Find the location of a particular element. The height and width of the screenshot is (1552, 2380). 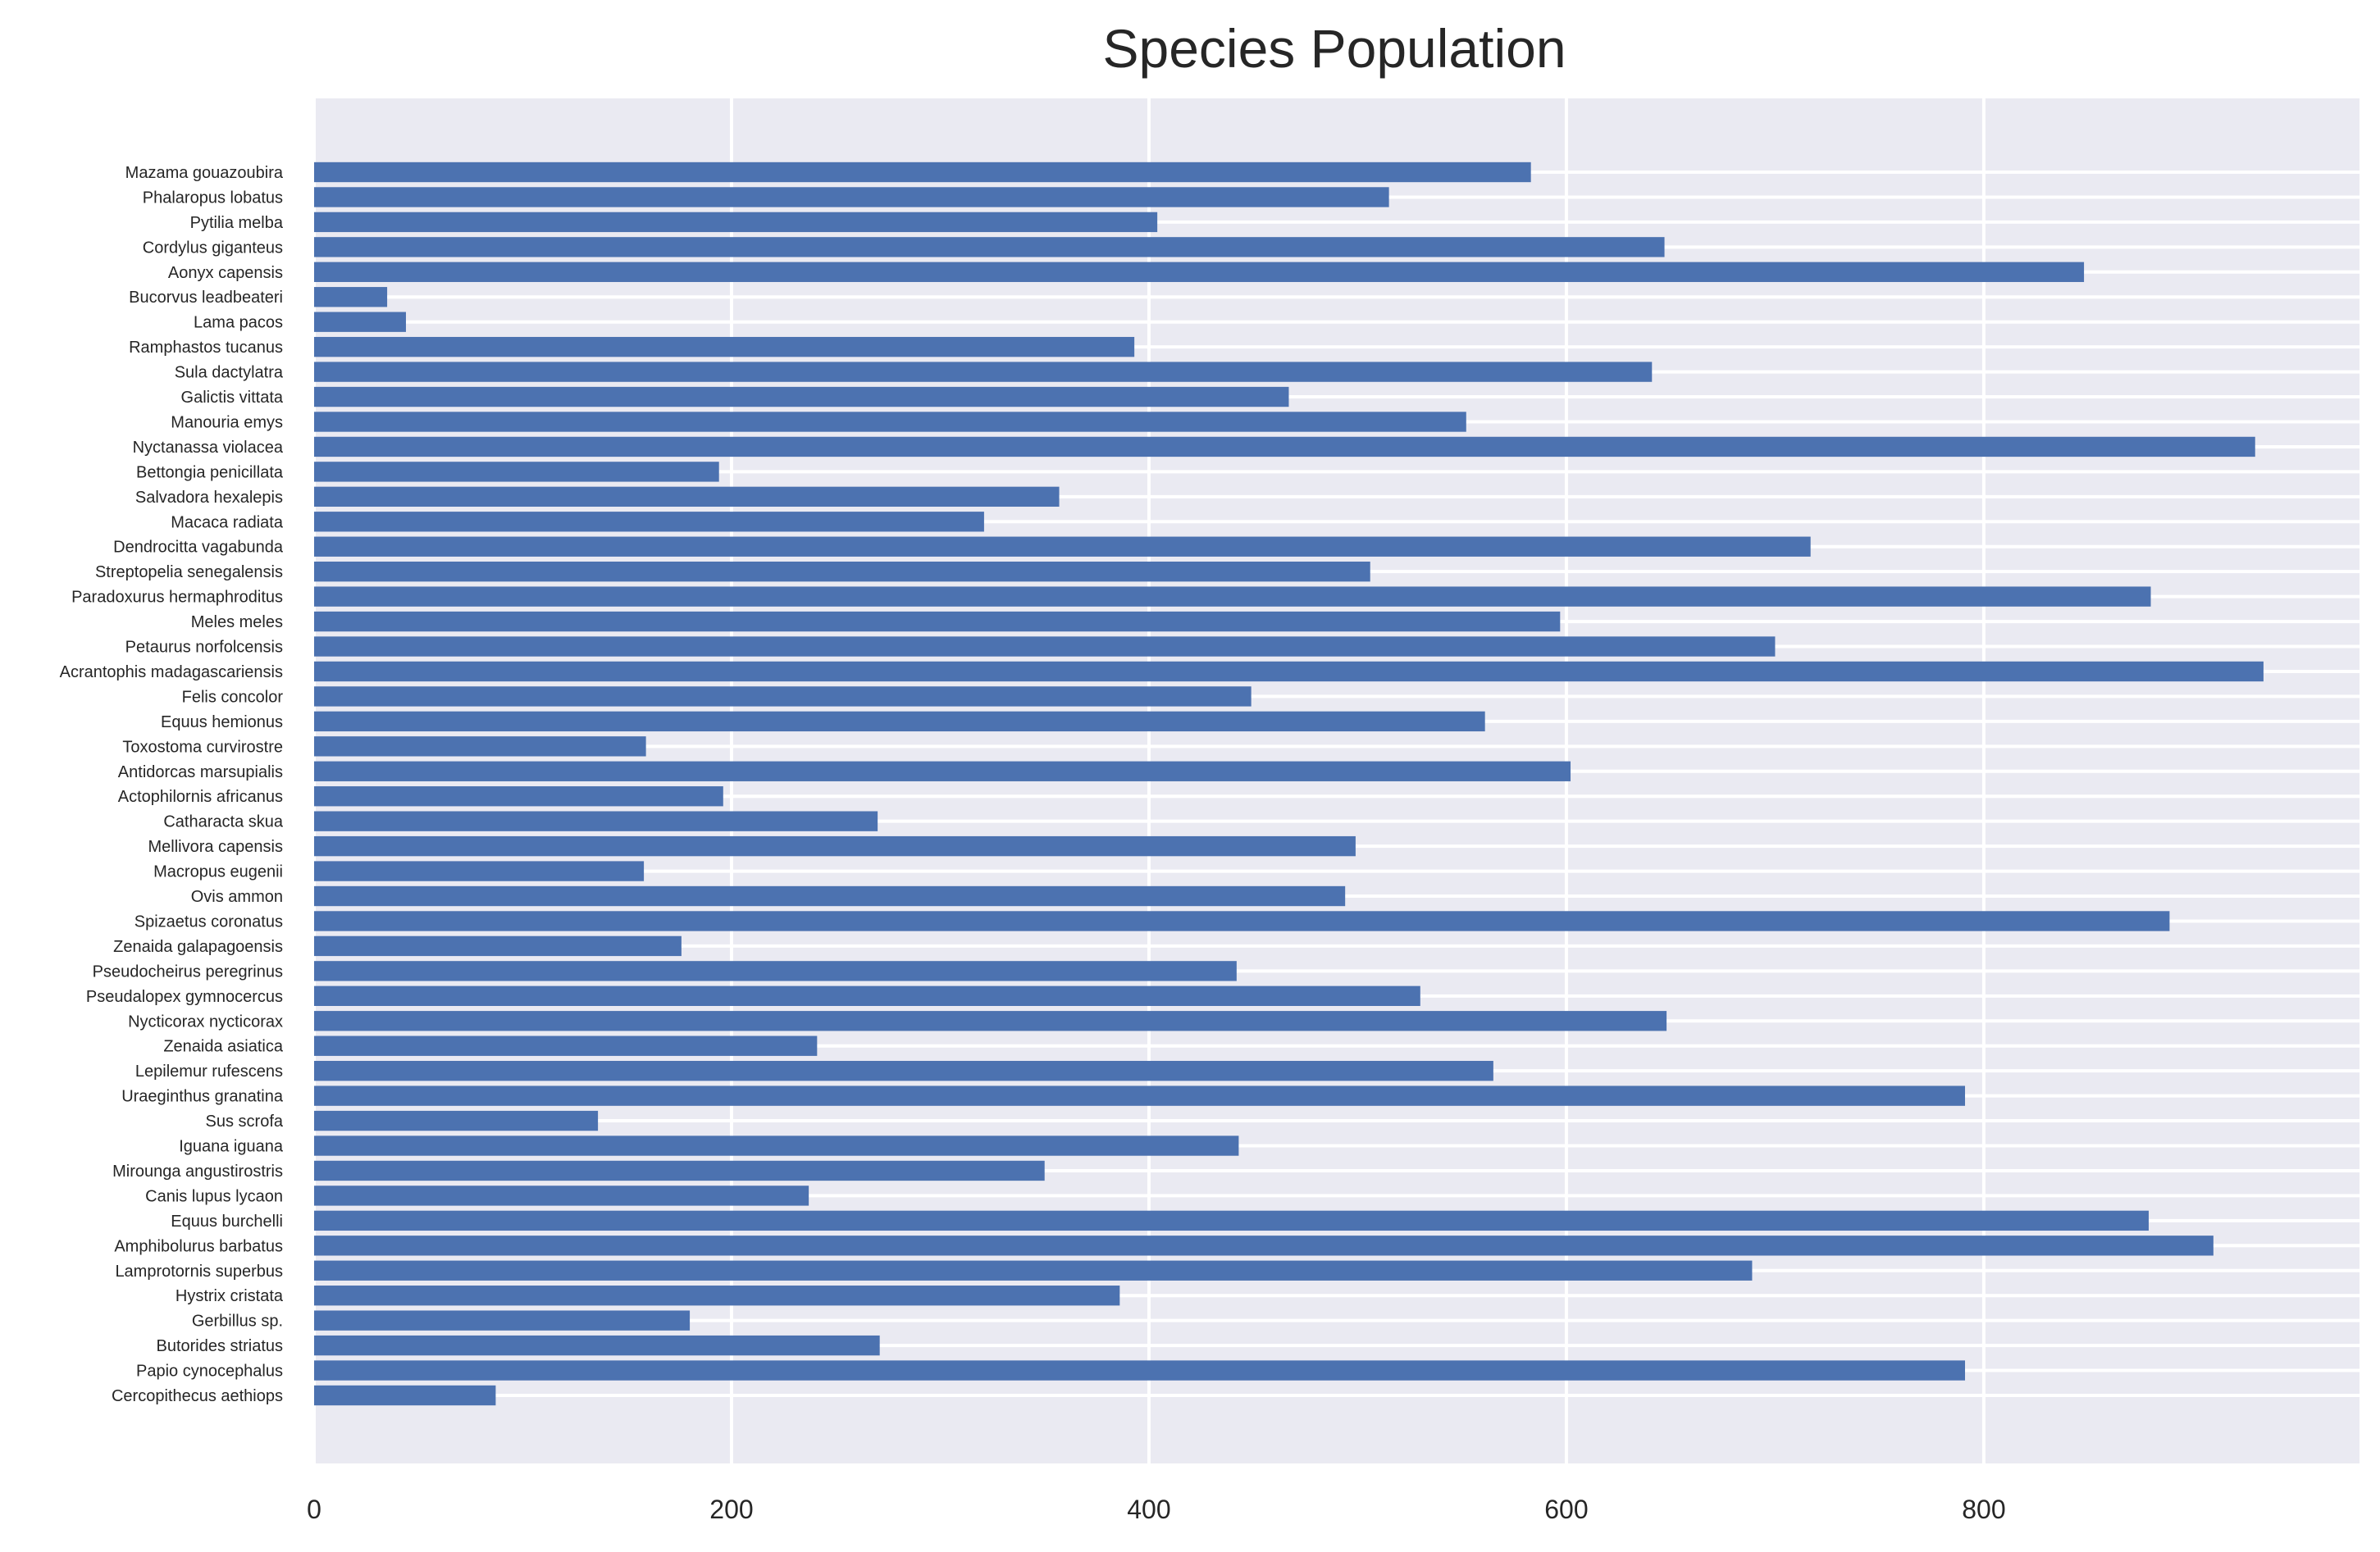

y-tick-label: Catharacta skua is located at coordinates (224, 822).